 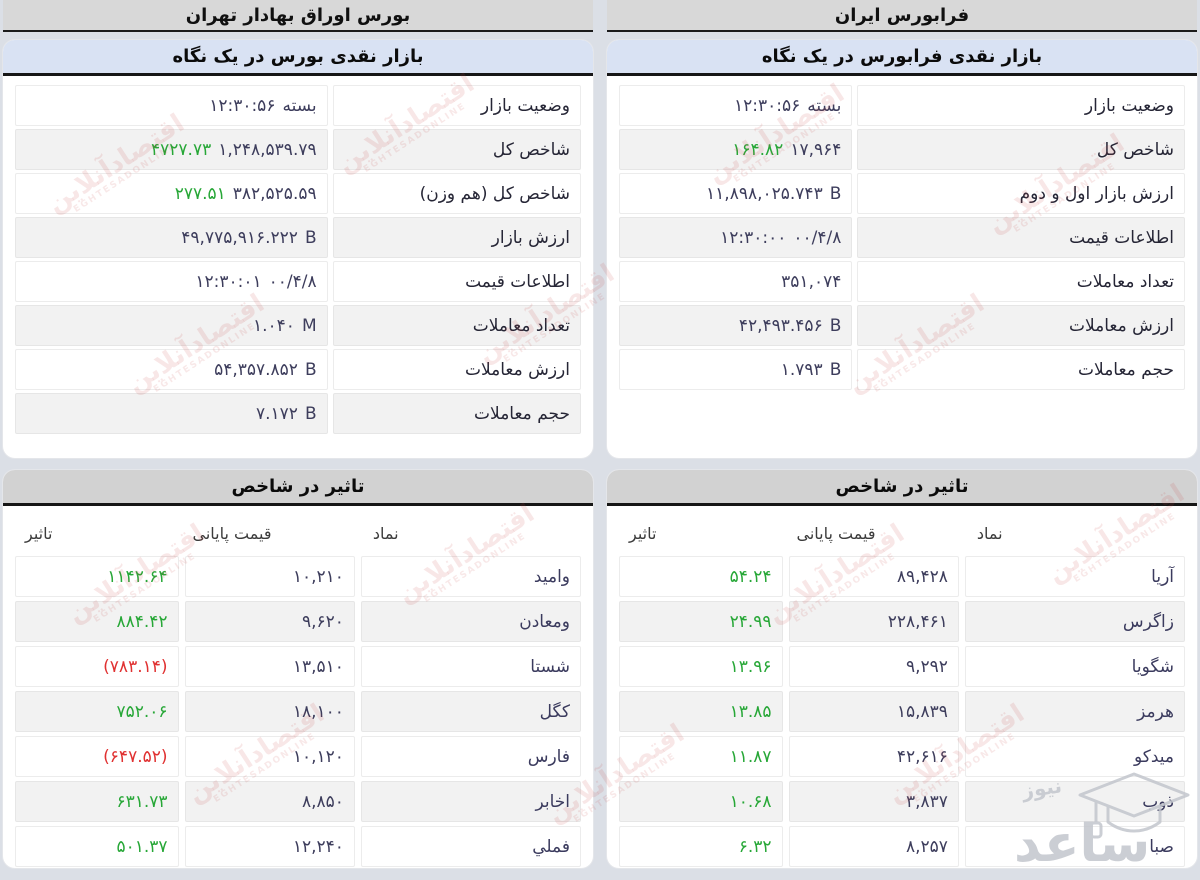 What do you see at coordinates (242, 105) in the screenshot?
I see `value-segment: ۱۲:۳۰:۵۶` at bounding box center [242, 105].